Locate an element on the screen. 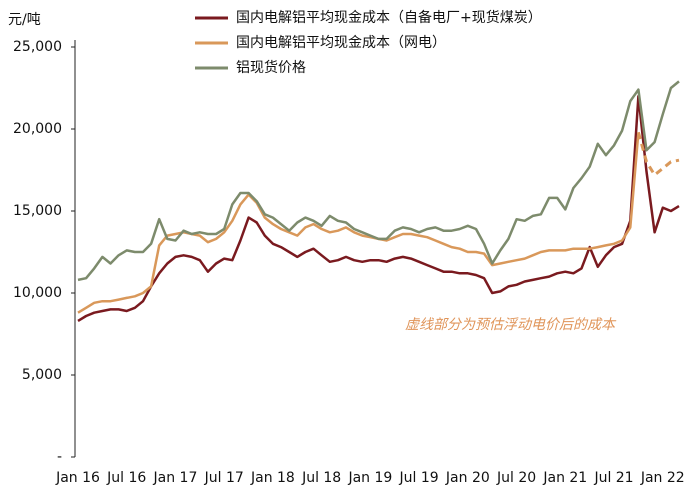  legend-label: 国内电解铝平均现金成本（自备电厂+现货煤炭） is located at coordinates (389, 17).